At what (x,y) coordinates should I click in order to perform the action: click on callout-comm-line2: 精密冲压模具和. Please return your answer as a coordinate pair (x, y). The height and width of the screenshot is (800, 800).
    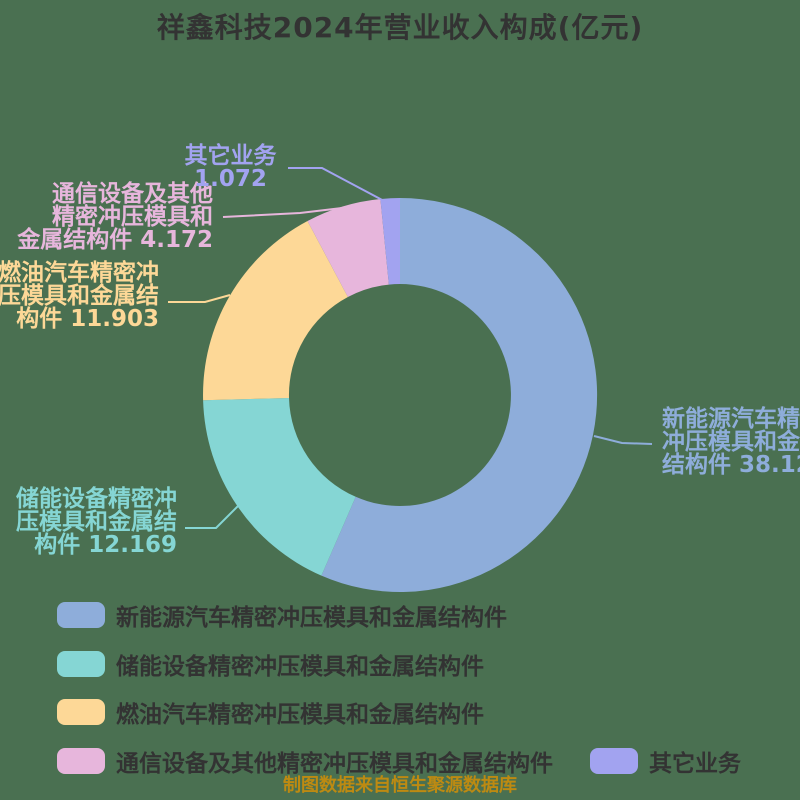
    Looking at the image, I should click on (132, 217).